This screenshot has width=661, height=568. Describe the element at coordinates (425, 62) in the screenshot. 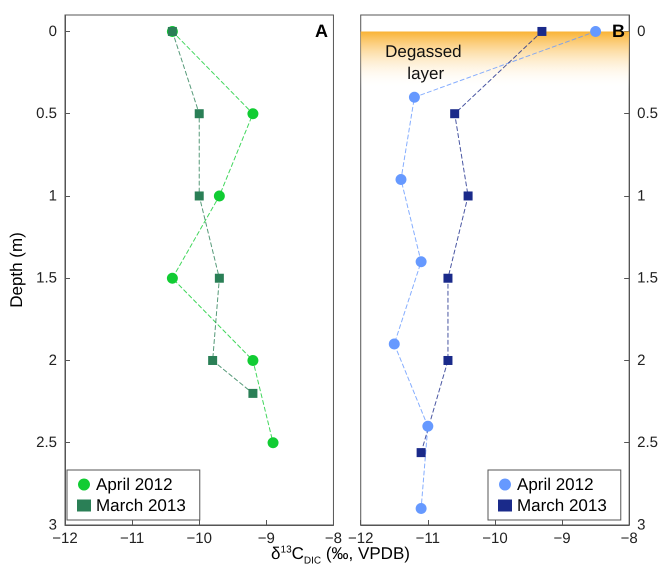

I see `band-label: Degassed layer` at that location.